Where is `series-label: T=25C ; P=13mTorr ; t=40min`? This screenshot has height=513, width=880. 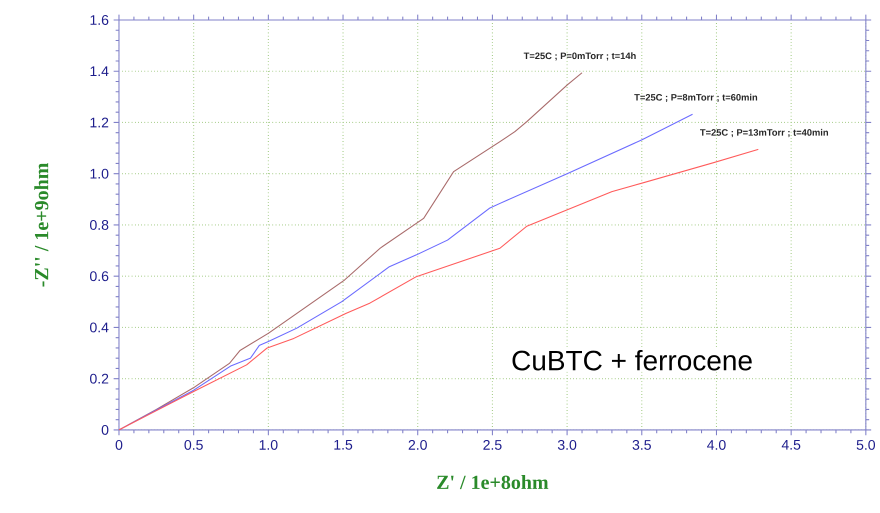
series-label: T=25C ; P=13mTorr ; t=40min is located at coordinates (764, 133).